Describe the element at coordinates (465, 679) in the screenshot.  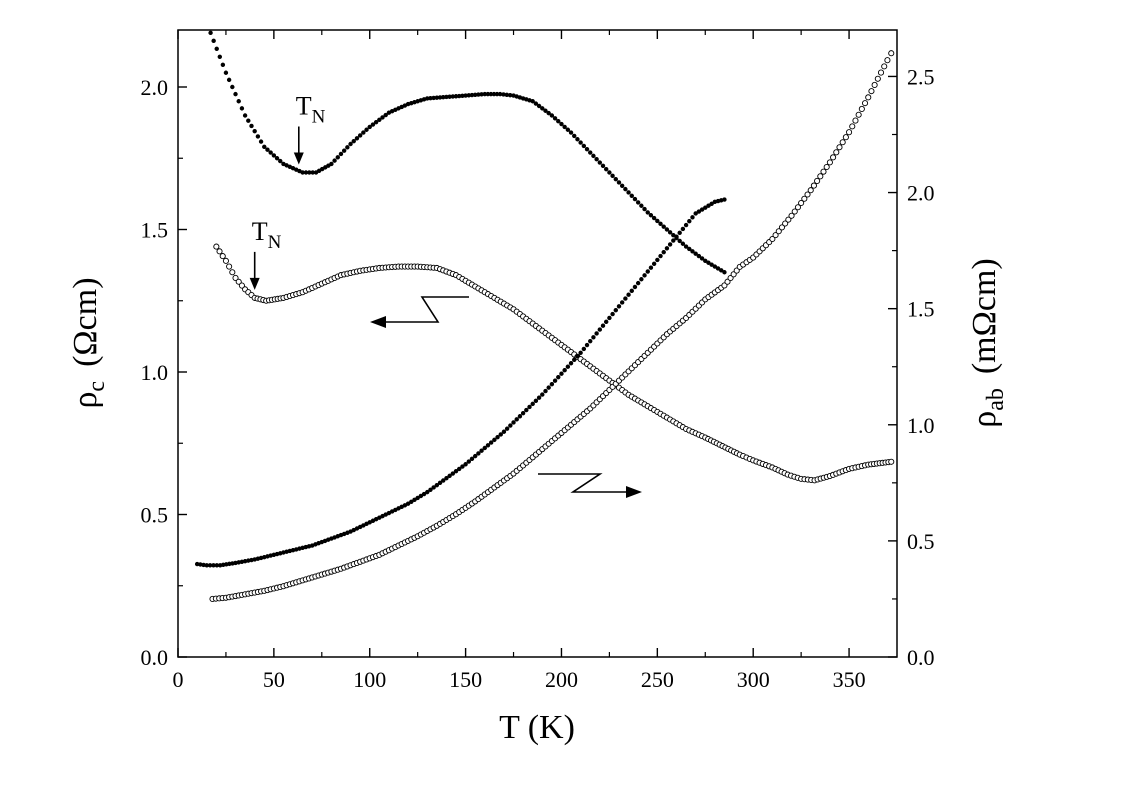
I see `x-tick-label: 150` at that location.